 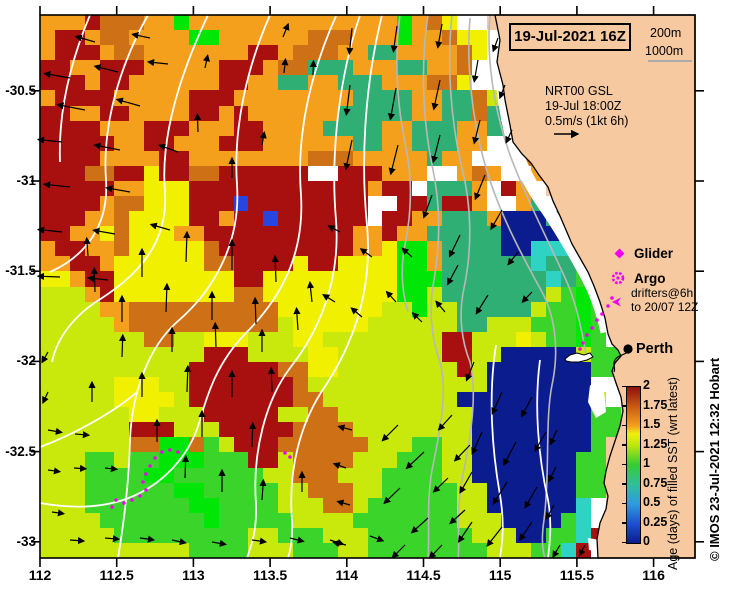 I want to click on colorbar-tick-label: 1.5, so click(x=652, y=424).